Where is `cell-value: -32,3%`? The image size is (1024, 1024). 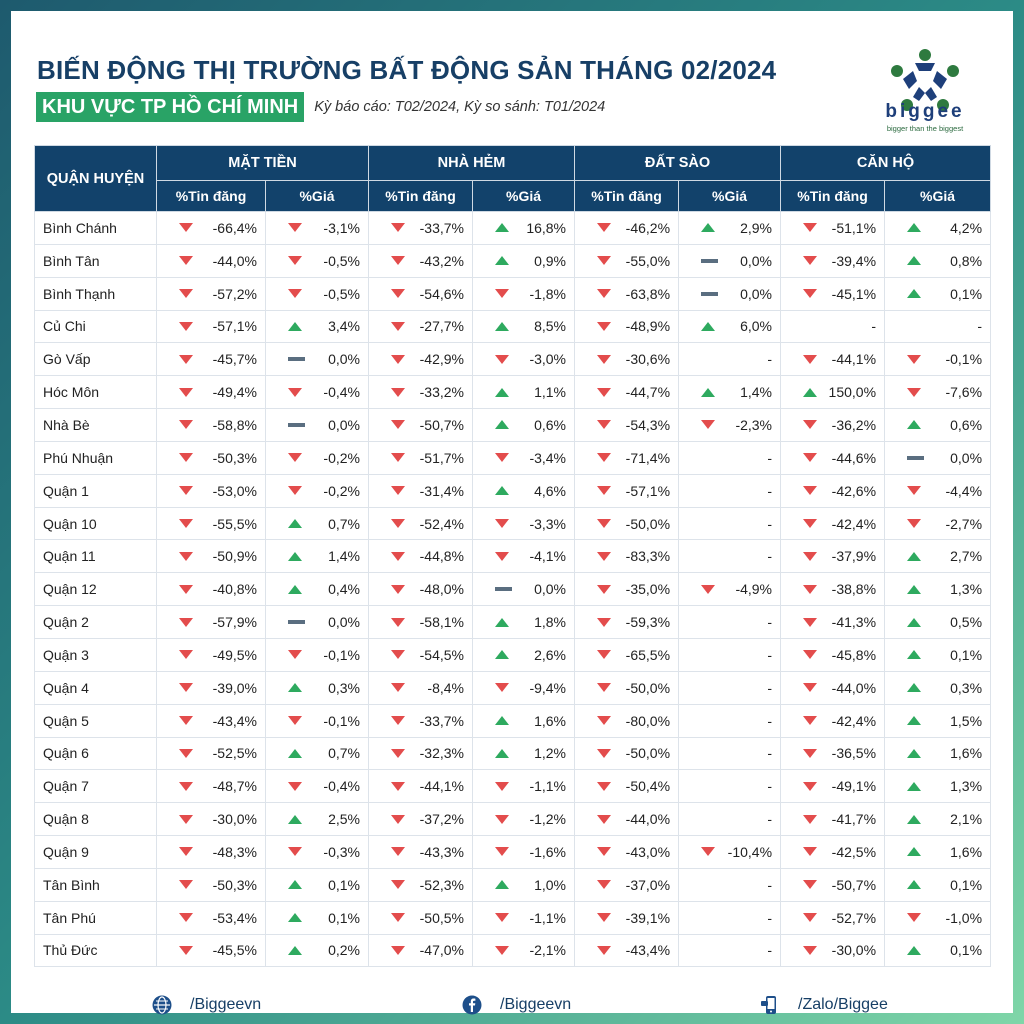 cell-value: -32,3% is located at coordinates (441, 753).